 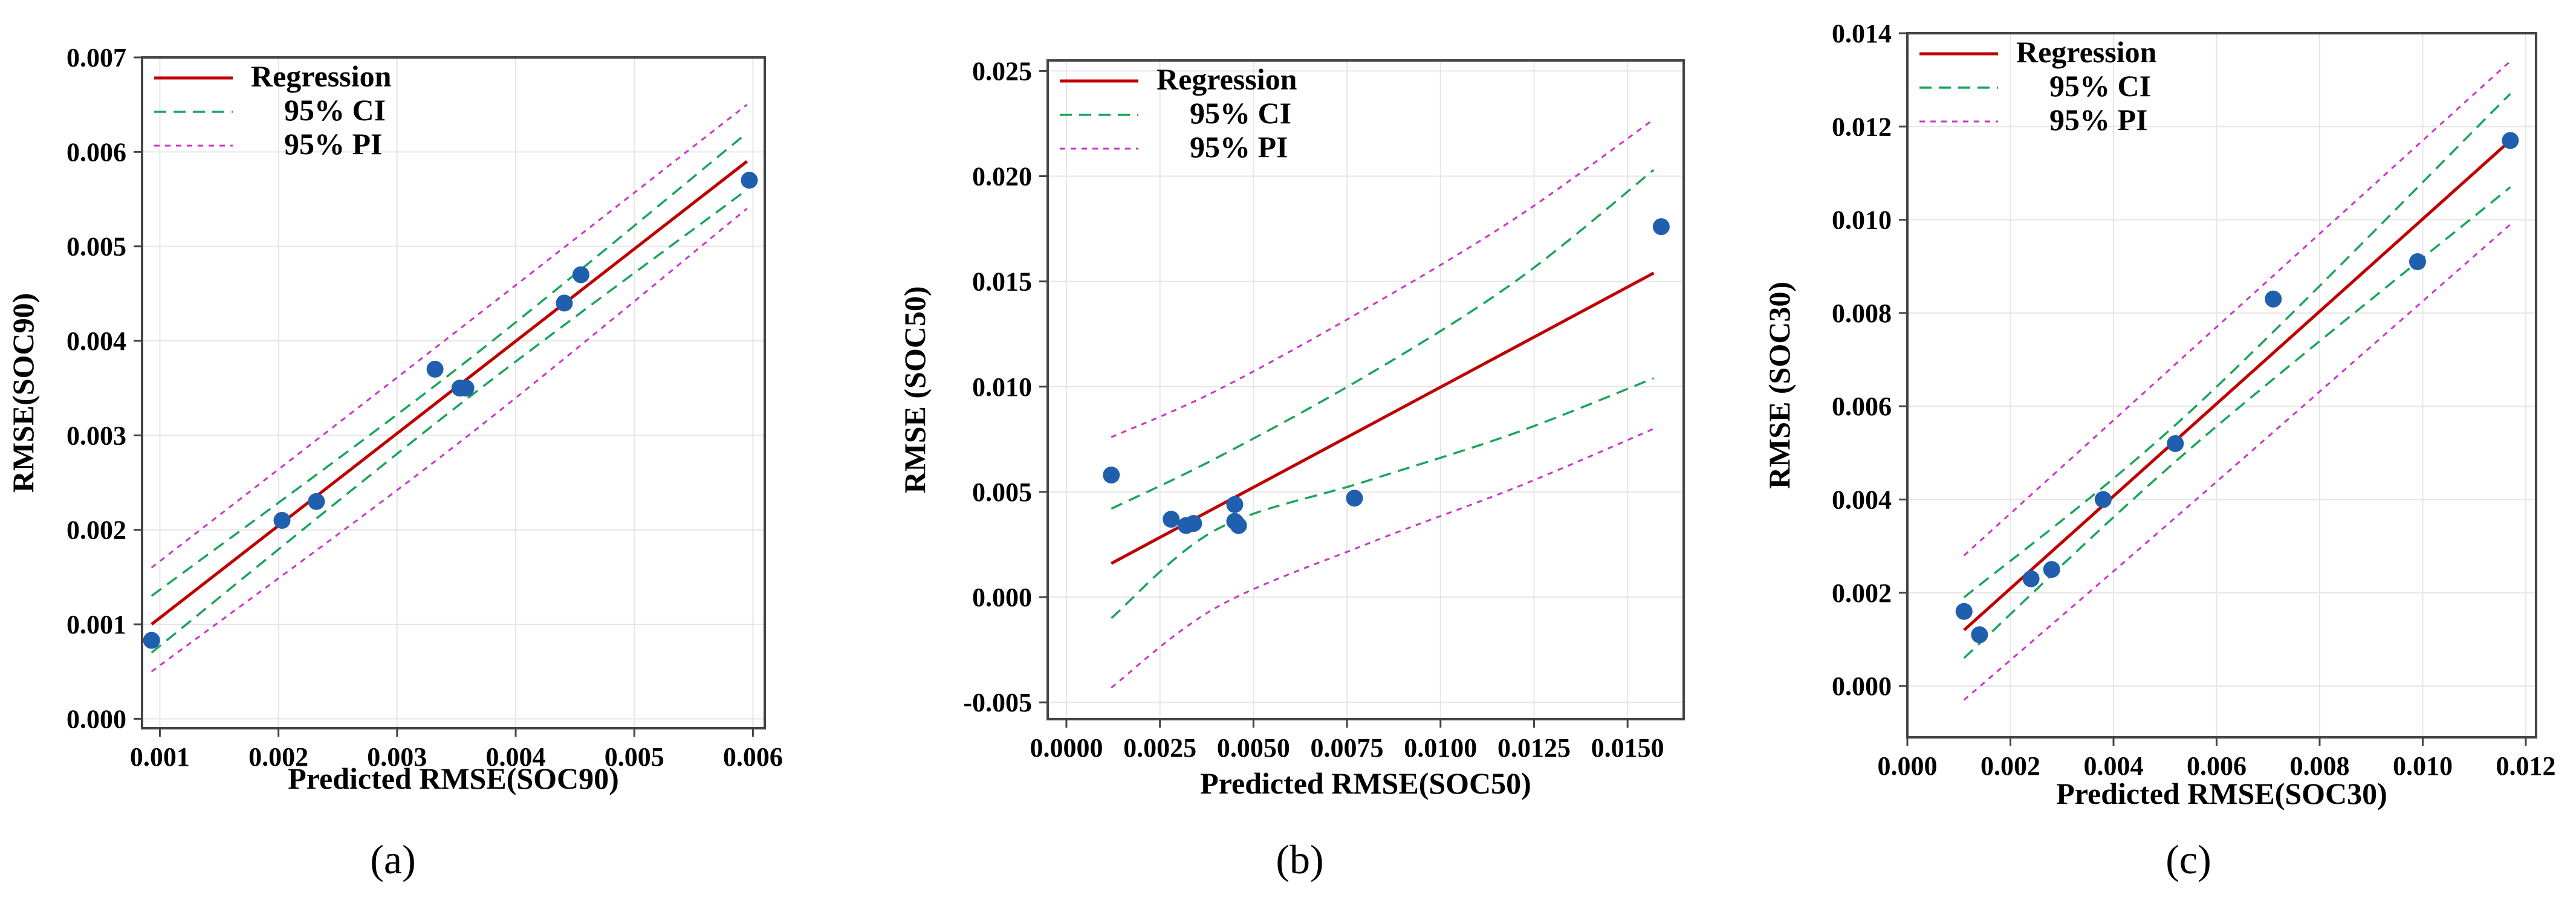 What do you see at coordinates (160, 757) in the screenshot?
I see `x-tick-label: 0.001` at bounding box center [160, 757].